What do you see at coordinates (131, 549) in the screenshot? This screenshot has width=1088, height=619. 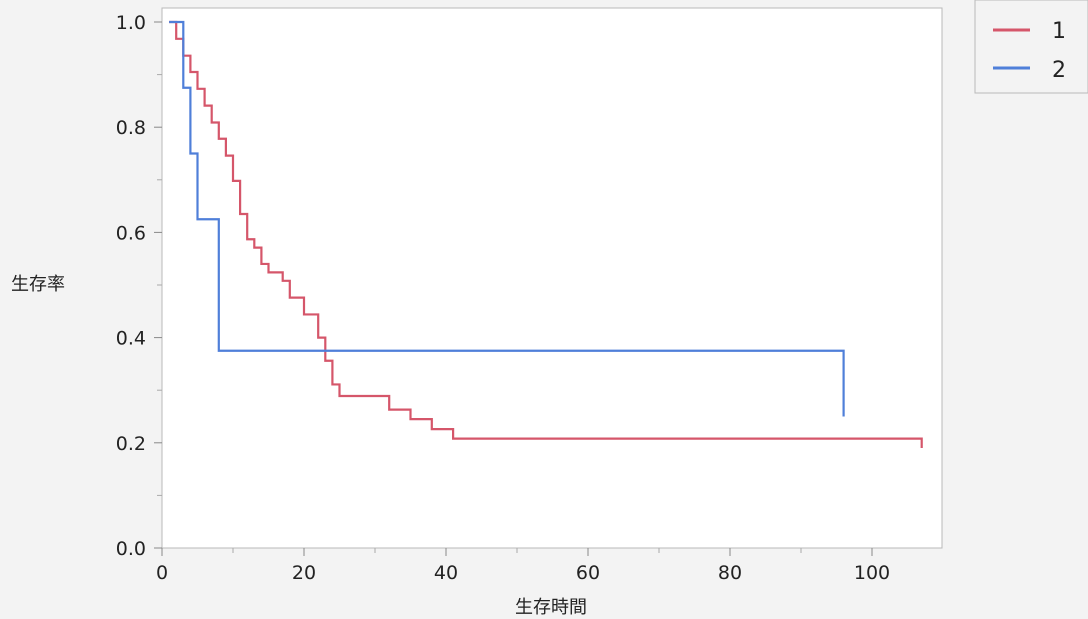 I see `y-tick-label: 0.0` at bounding box center [131, 549].